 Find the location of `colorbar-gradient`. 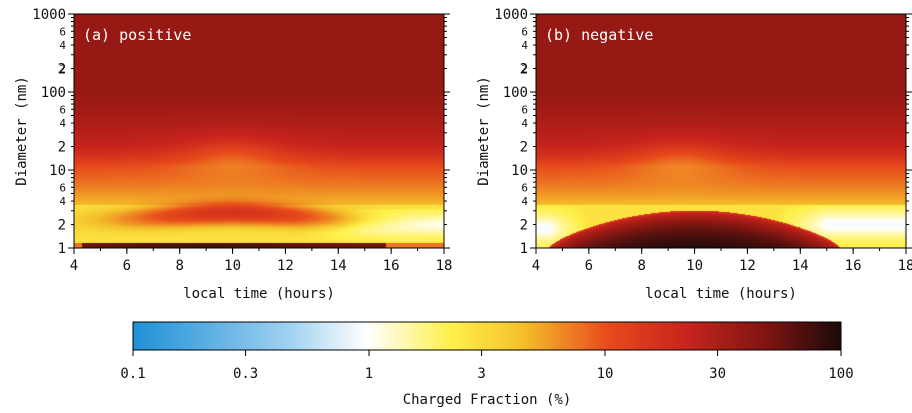

colorbar-gradient is located at coordinates (487, 336).